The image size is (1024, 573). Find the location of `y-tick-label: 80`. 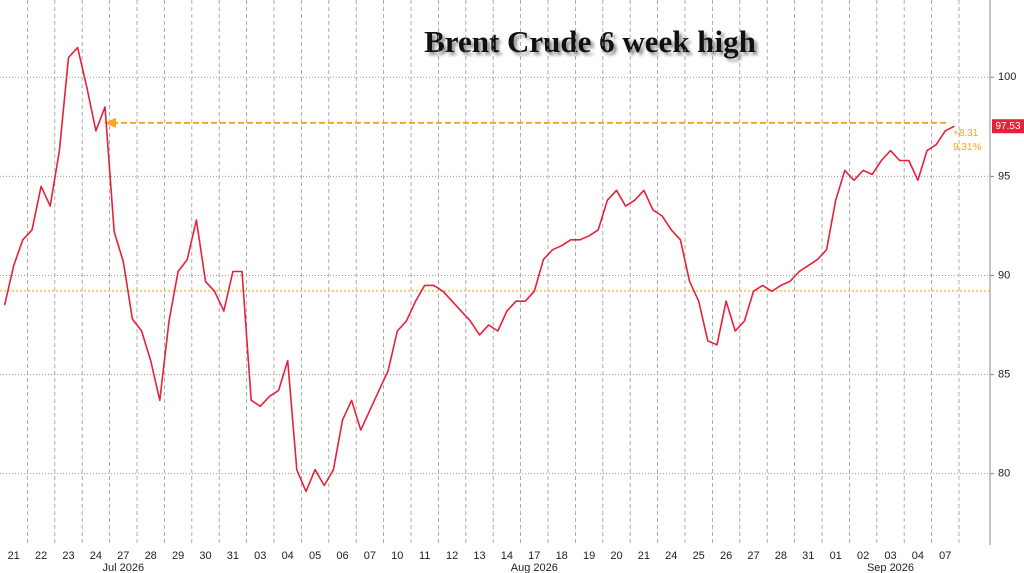

y-tick-label: 80 is located at coordinates (1004, 474).